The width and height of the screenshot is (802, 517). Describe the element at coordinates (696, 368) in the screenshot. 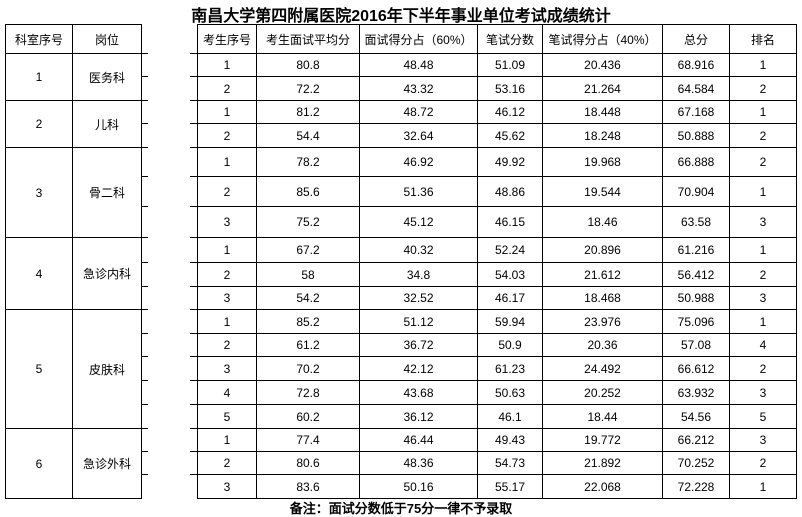

I see `total-score-cell: 66.612` at that location.